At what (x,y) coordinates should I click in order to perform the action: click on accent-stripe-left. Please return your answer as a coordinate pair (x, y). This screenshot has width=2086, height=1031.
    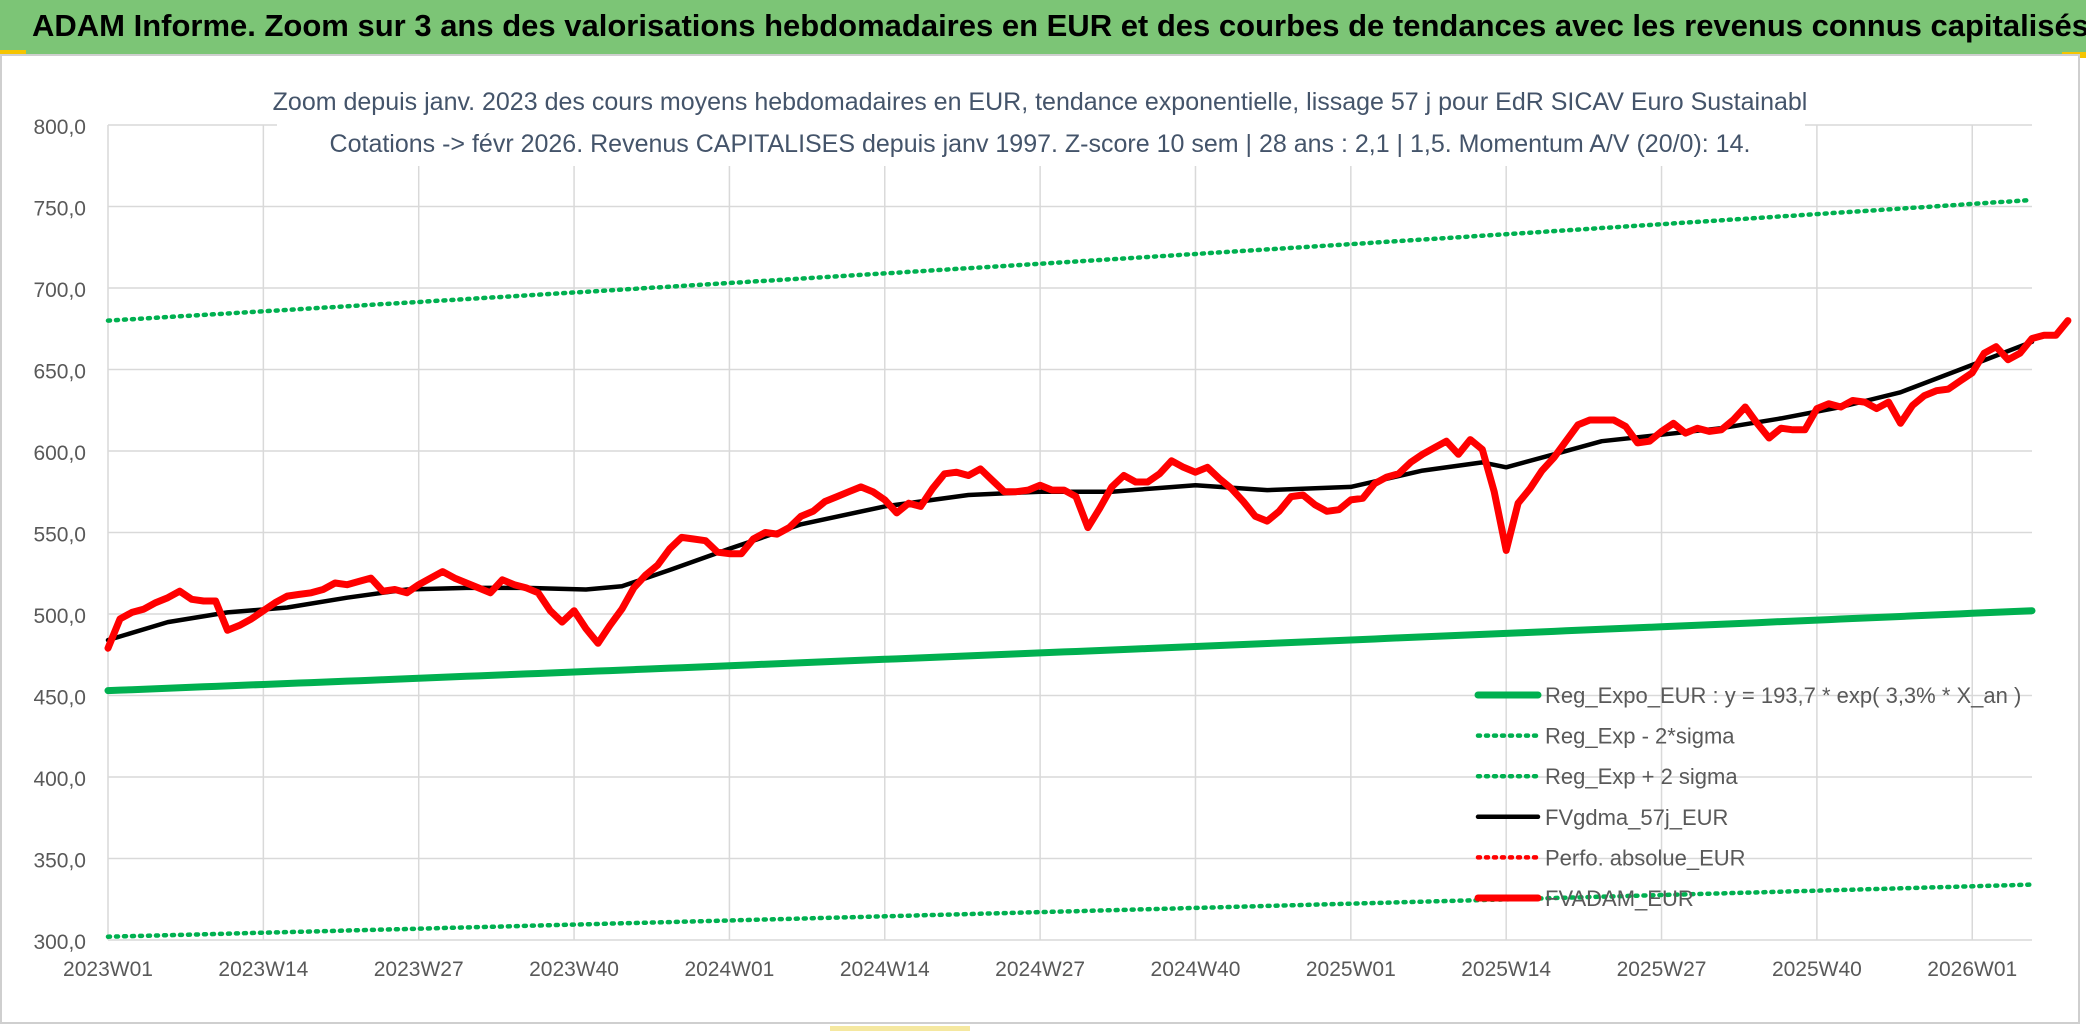
    Looking at the image, I should click on (13, 53).